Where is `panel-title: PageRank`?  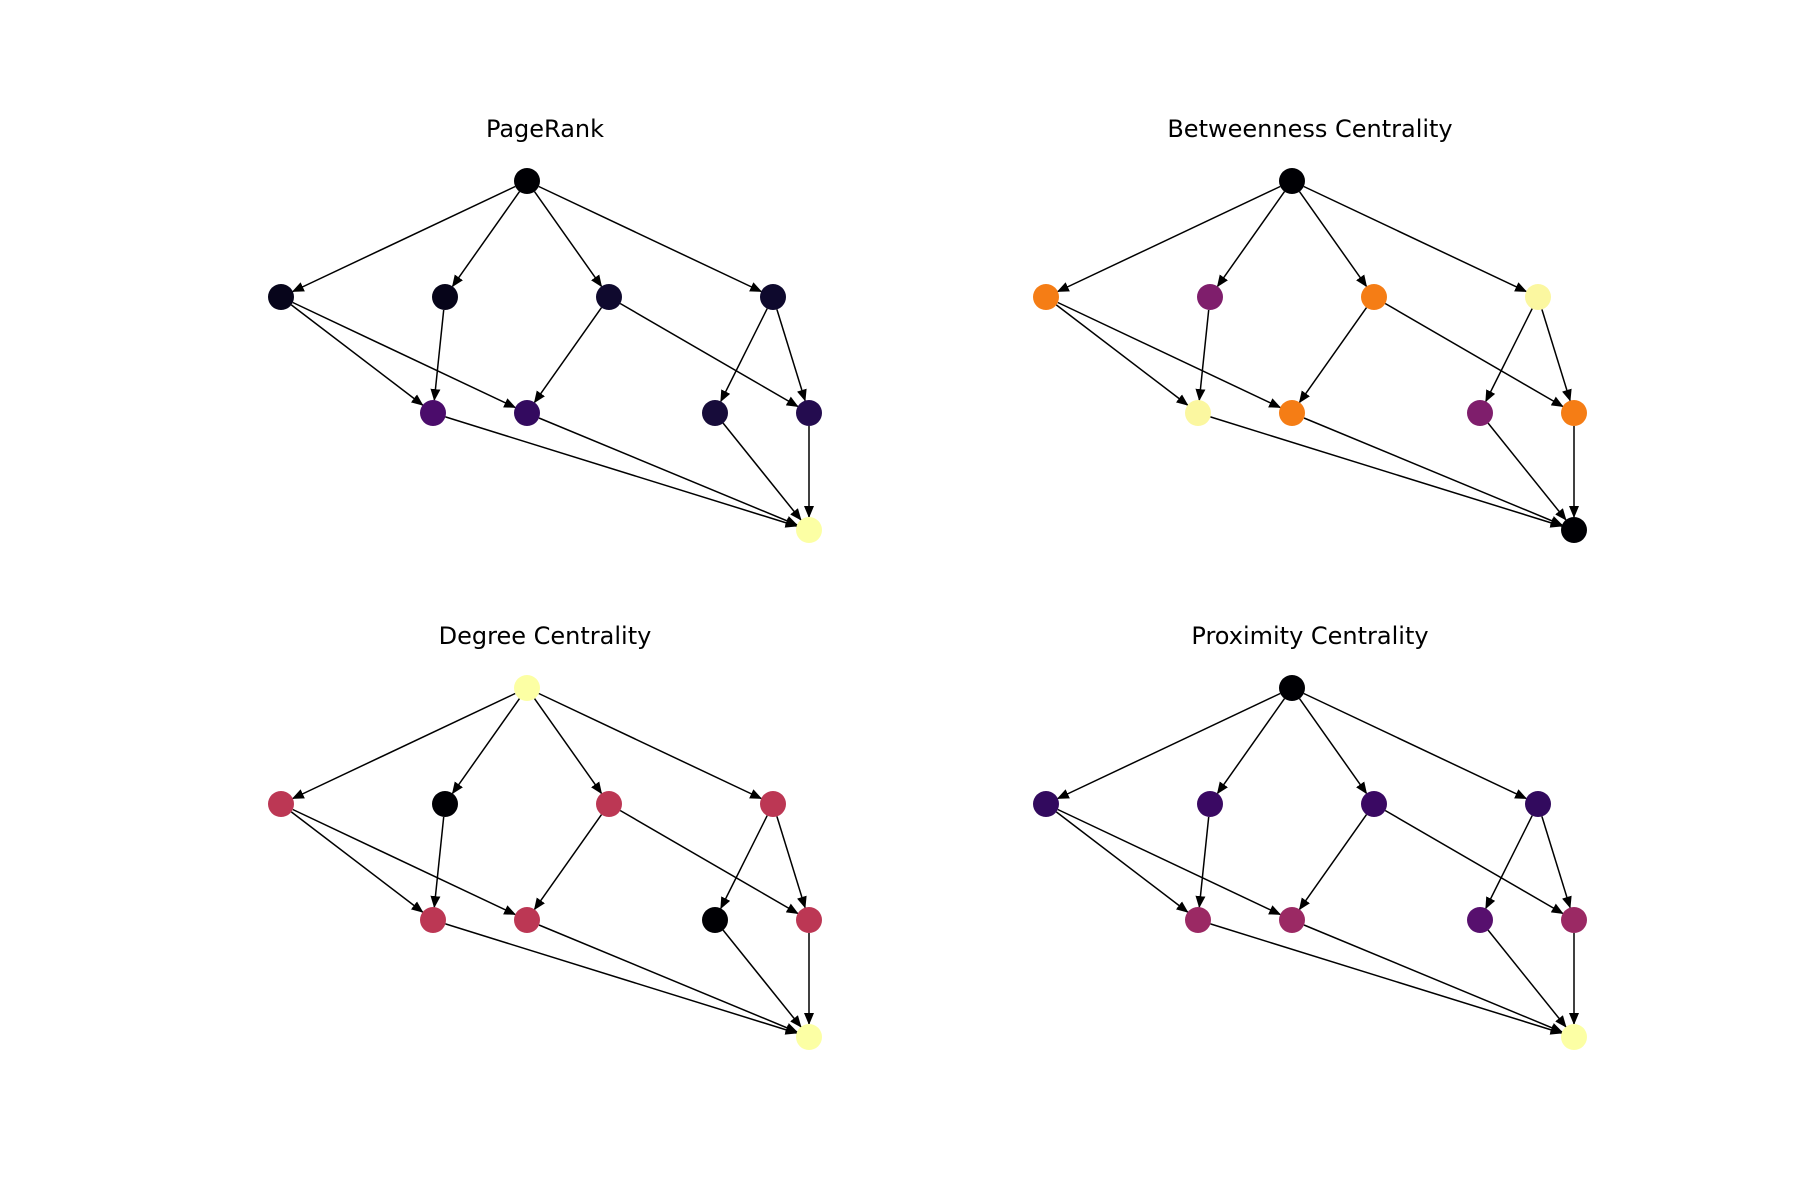
panel-title: PageRank is located at coordinates (545, 129).